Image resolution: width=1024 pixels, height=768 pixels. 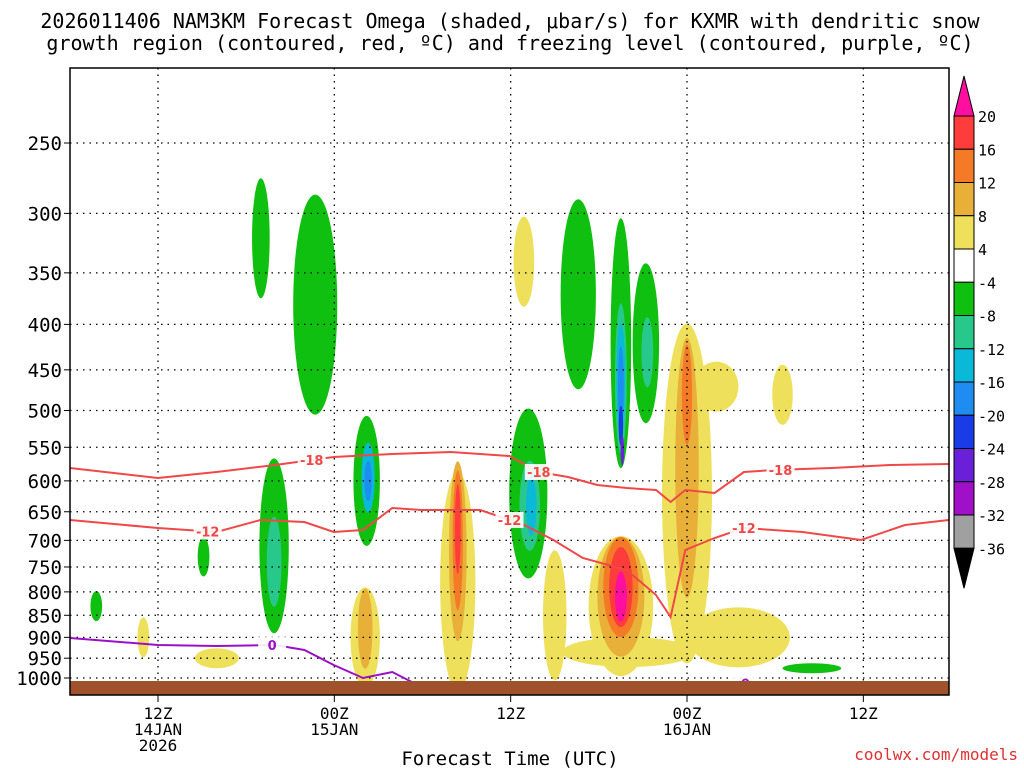 I want to click on y-tick-label: 400, so click(x=45, y=325).